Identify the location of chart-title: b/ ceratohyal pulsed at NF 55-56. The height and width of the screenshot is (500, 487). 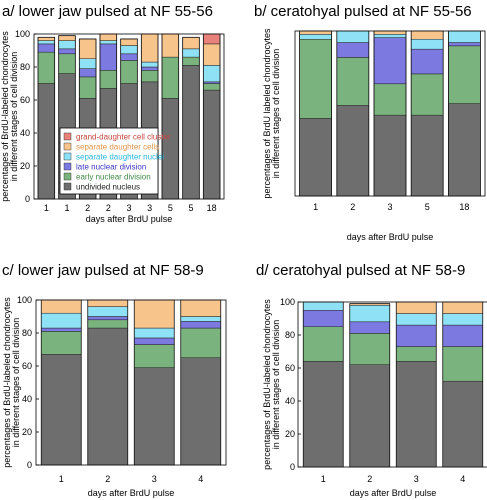
(363, 11).